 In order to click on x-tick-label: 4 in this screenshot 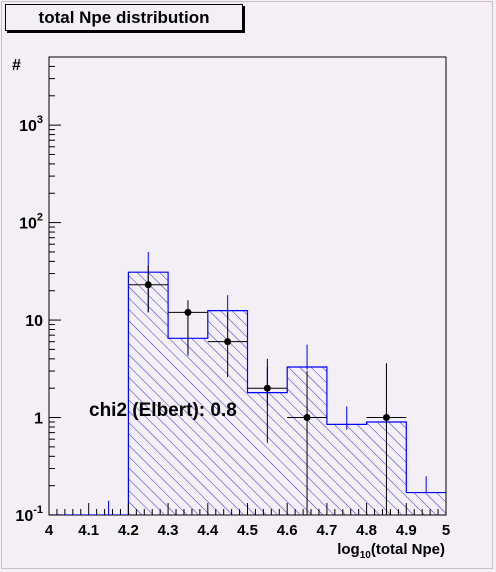, I will do `click(49, 530)`.